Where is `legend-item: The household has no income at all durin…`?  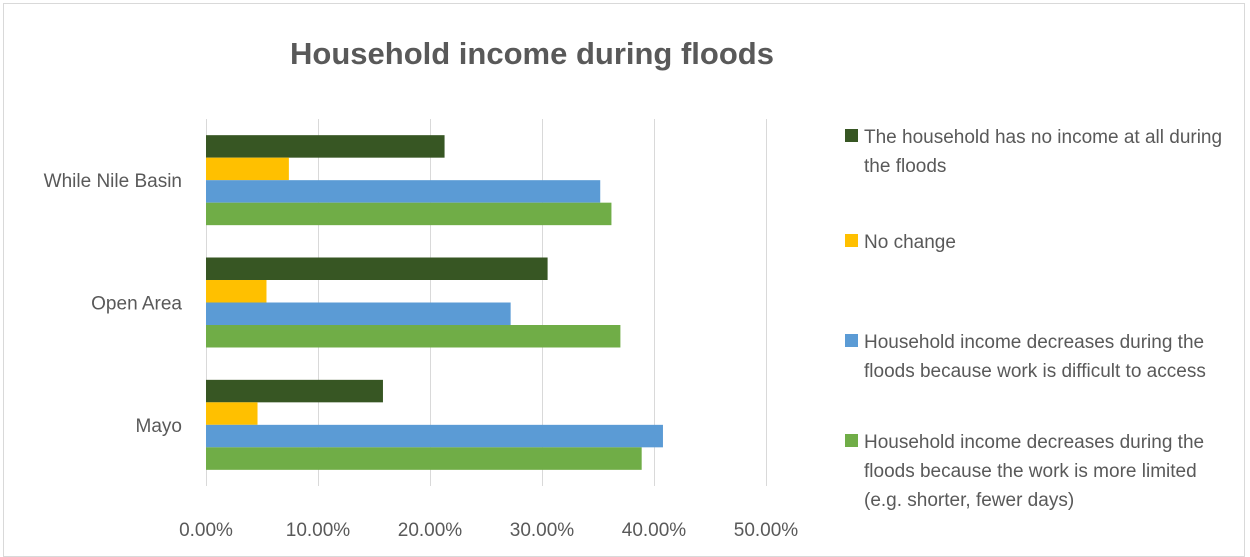 legend-item: The household has no income at all durin… is located at coordinates (1035, 152).